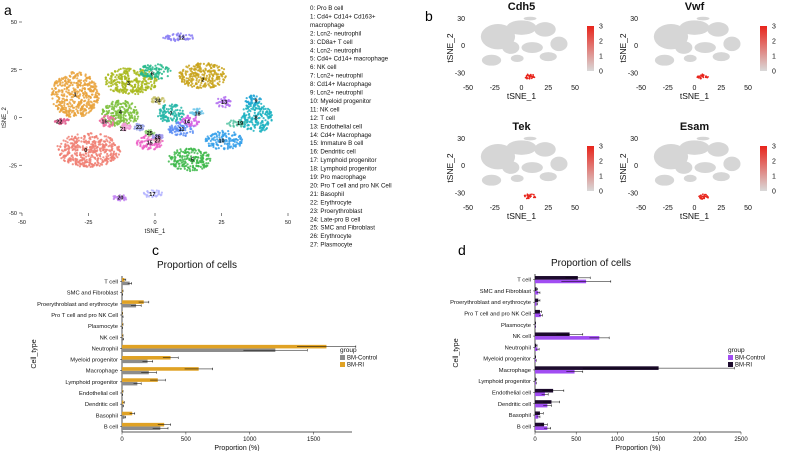 The height and width of the screenshot is (451, 798). What do you see at coordinates (634, 139) in the screenshot?
I see `y-tick-label: 30` at bounding box center [634, 139].